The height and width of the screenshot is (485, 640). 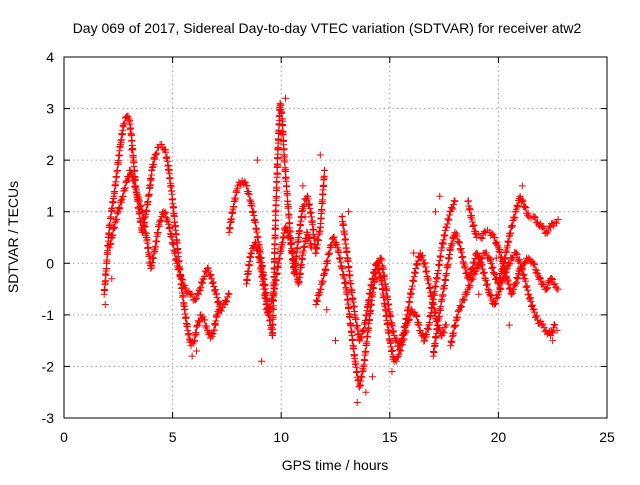 What do you see at coordinates (335, 465) in the screenshot?
I see `x-axis-title: GPS time / hours` at bounding box center [335, 465].